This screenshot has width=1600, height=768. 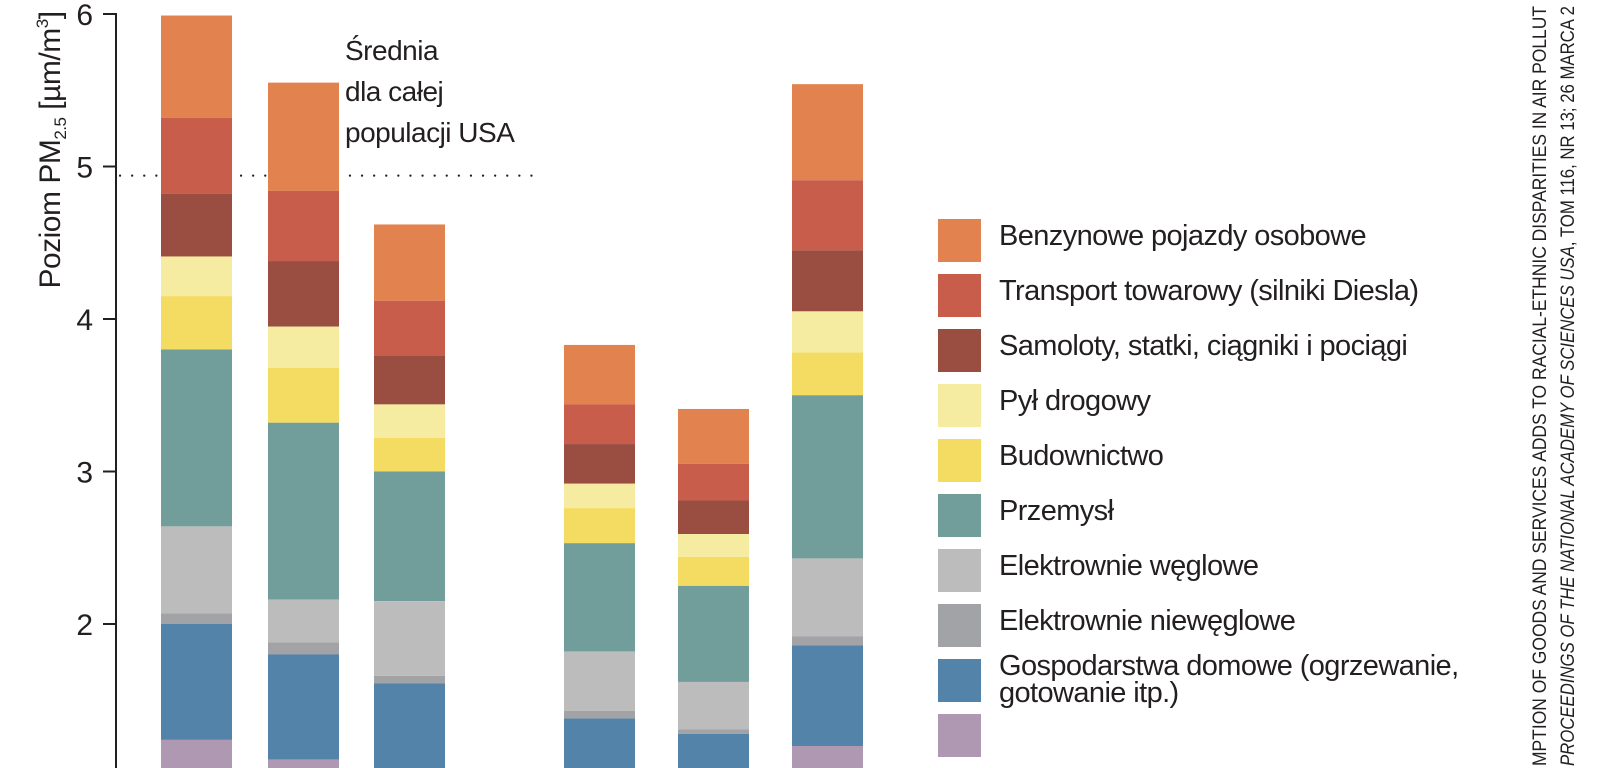 What do you see at coordinates (1183, 236) in the screenshot?
I see `legend-label: Benzynowe pojazdy osobowe` at bounding box center [1183, 236].